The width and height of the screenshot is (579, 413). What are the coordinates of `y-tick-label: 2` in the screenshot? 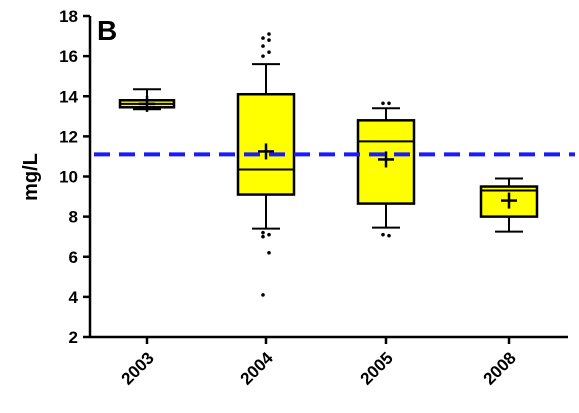 It's located at (73, 337).